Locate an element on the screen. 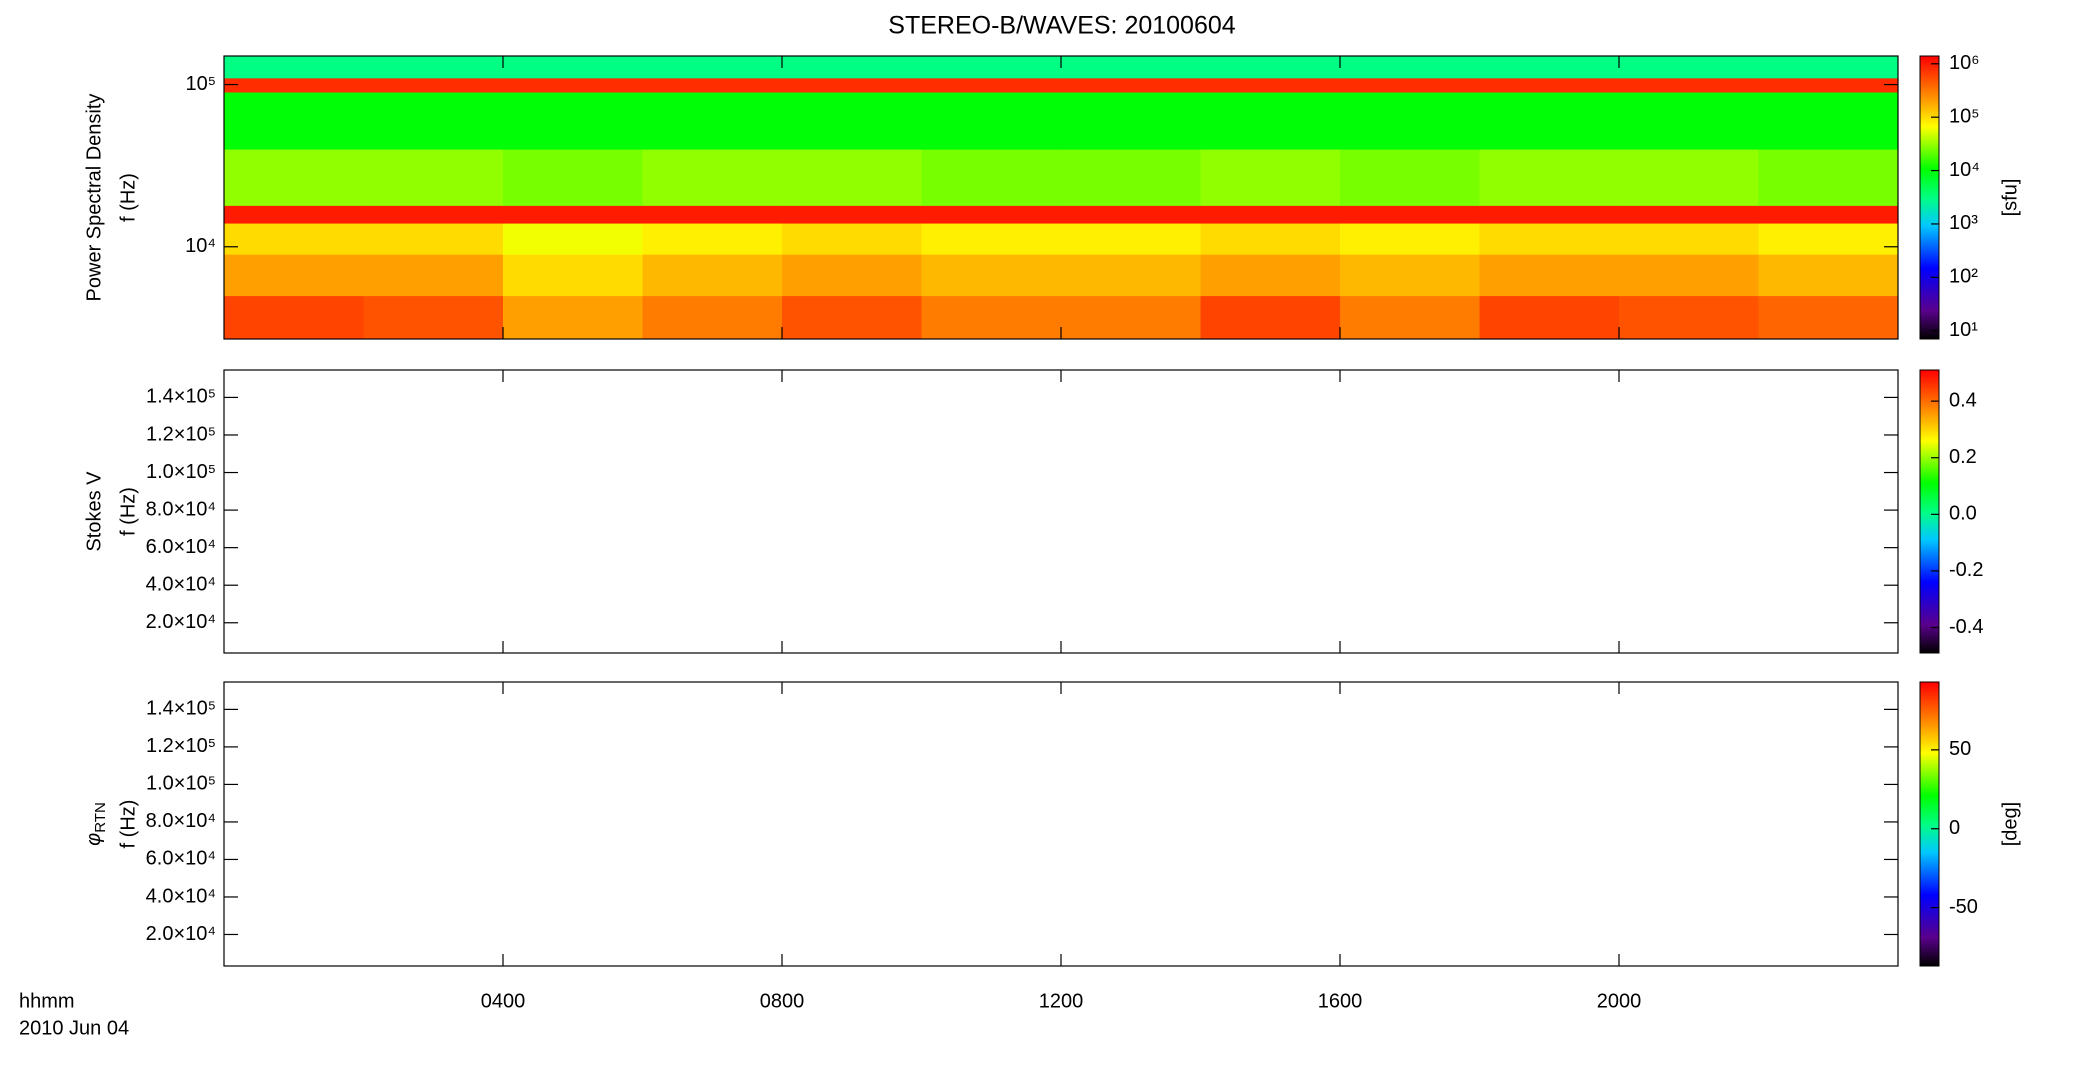 The width and height of the screenshot is (2096, 1080). colorbar-tick-label: -0.2 is located at coordinates (1966, 570).